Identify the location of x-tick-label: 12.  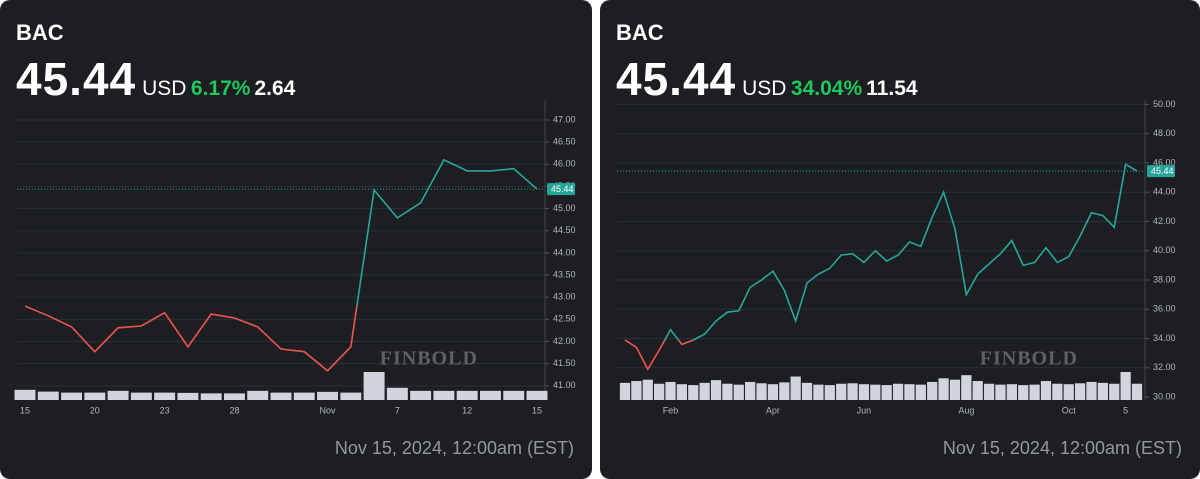
(467, 410).